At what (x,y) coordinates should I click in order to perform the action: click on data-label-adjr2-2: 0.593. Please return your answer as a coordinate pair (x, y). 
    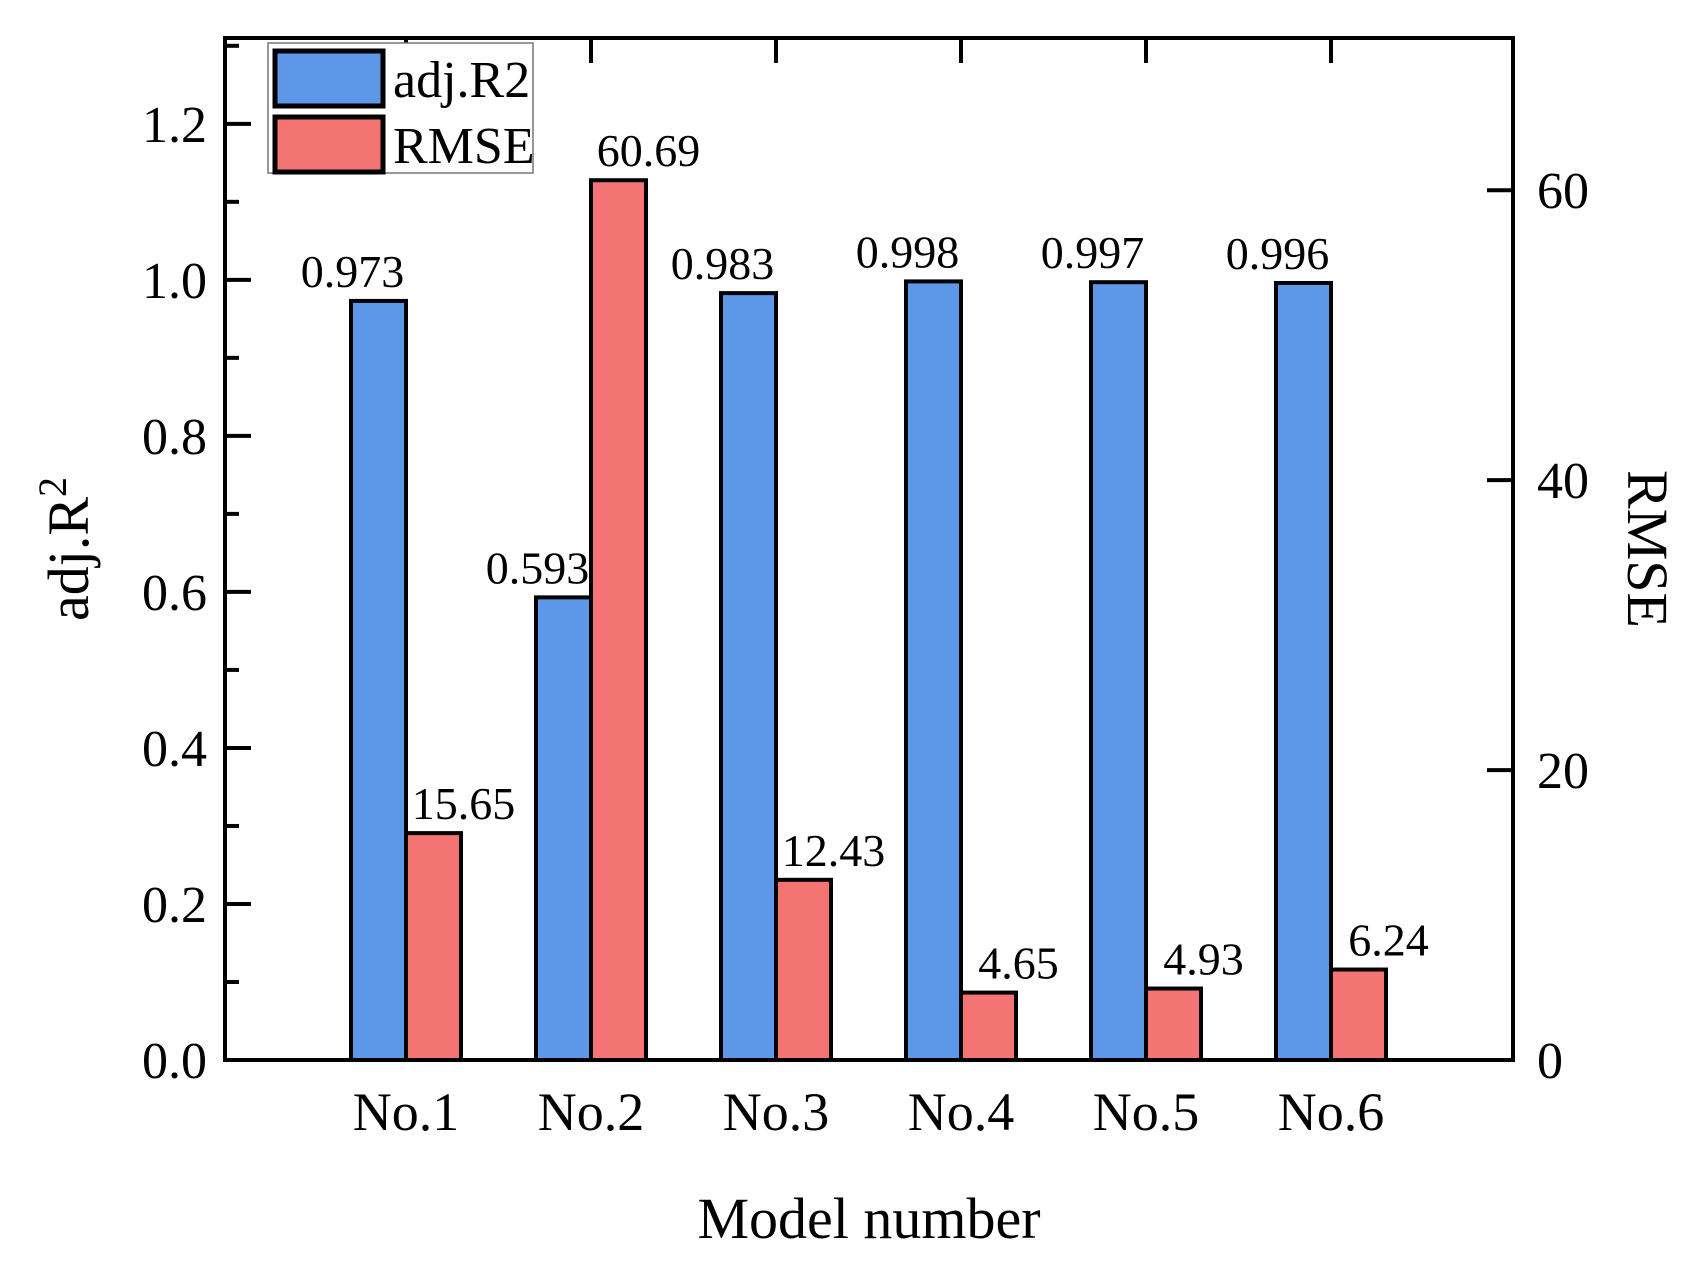
    Looking at the image, I should click on (538, 567).